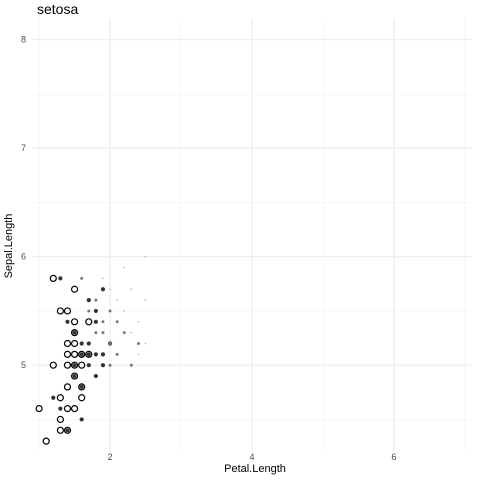  What do you see at coordinates (58, 9) in the screenshot?
I see `chart-title: setosa` at bounding box center [58, 9].